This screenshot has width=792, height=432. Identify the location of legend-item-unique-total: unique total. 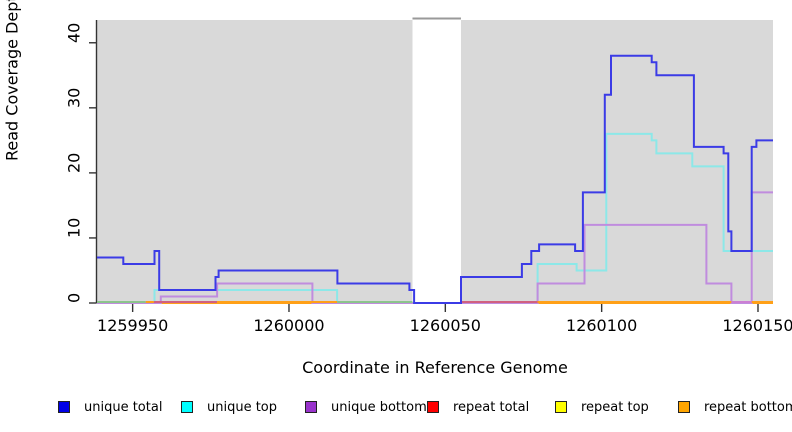
(110, 407).